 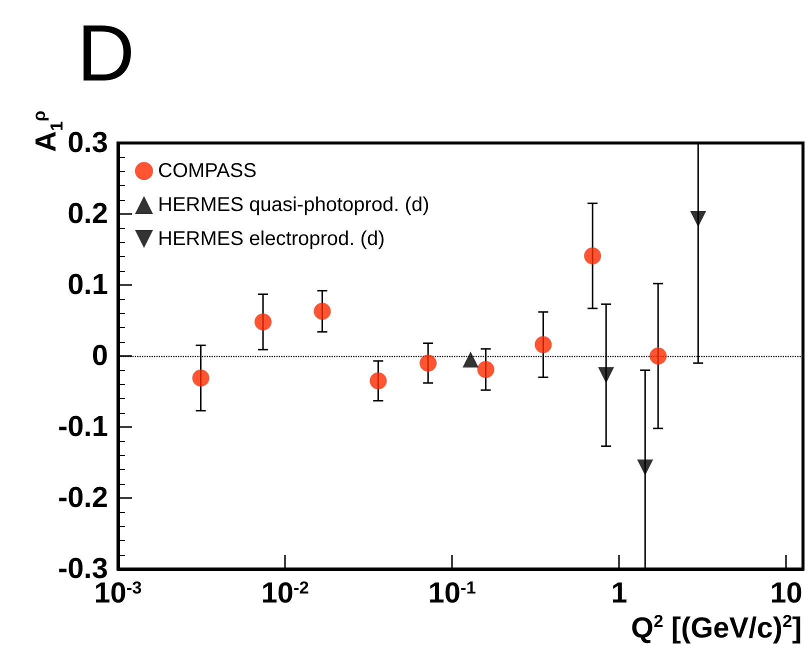 What do you see at coordinates (83, 498) in the screenshot?
I see `y-tick-label: -0.2` at bounding box center [83, 498].